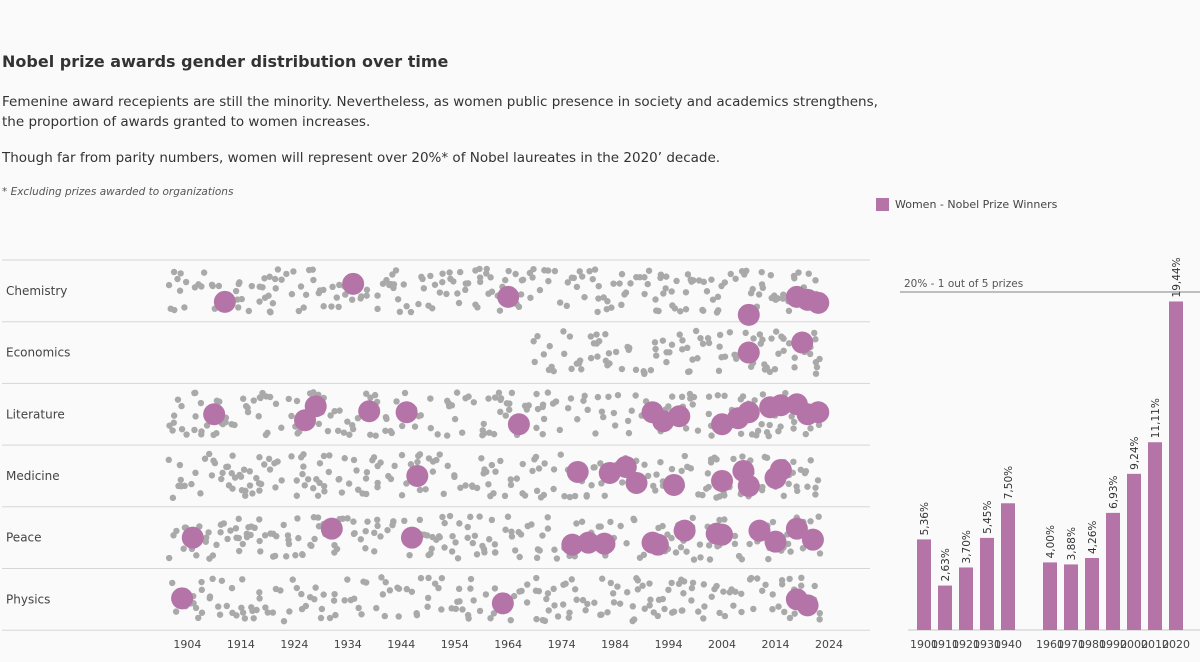 The image size is (1200, 662). What do you see at coordinates (1050, 644) in the screenshot?
I see `bar-x-tick-label: 1960` at bounding box center [1050, 644].